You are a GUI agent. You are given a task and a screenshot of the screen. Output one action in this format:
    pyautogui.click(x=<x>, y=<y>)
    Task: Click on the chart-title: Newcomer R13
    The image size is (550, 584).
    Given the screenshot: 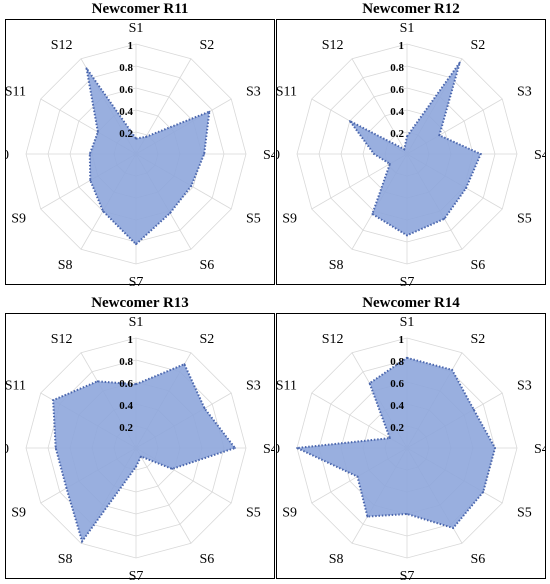 What is the action you would take?
    pyautogui.click(x=140, y=303)
    